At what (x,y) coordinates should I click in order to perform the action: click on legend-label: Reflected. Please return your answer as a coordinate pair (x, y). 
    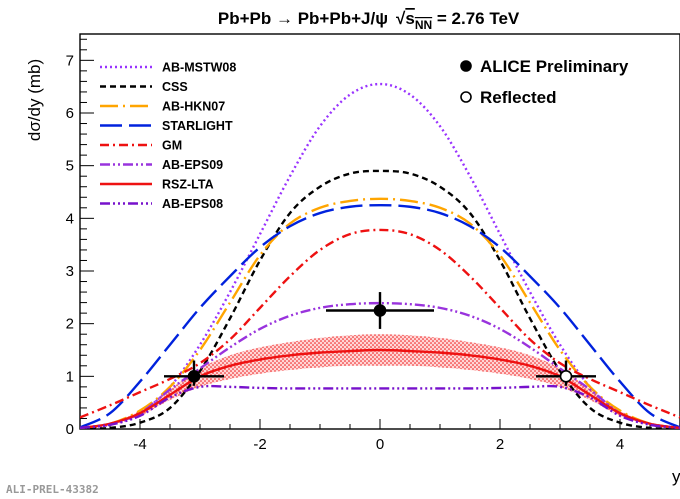
    Looking at the image, I should click on (518, 97).